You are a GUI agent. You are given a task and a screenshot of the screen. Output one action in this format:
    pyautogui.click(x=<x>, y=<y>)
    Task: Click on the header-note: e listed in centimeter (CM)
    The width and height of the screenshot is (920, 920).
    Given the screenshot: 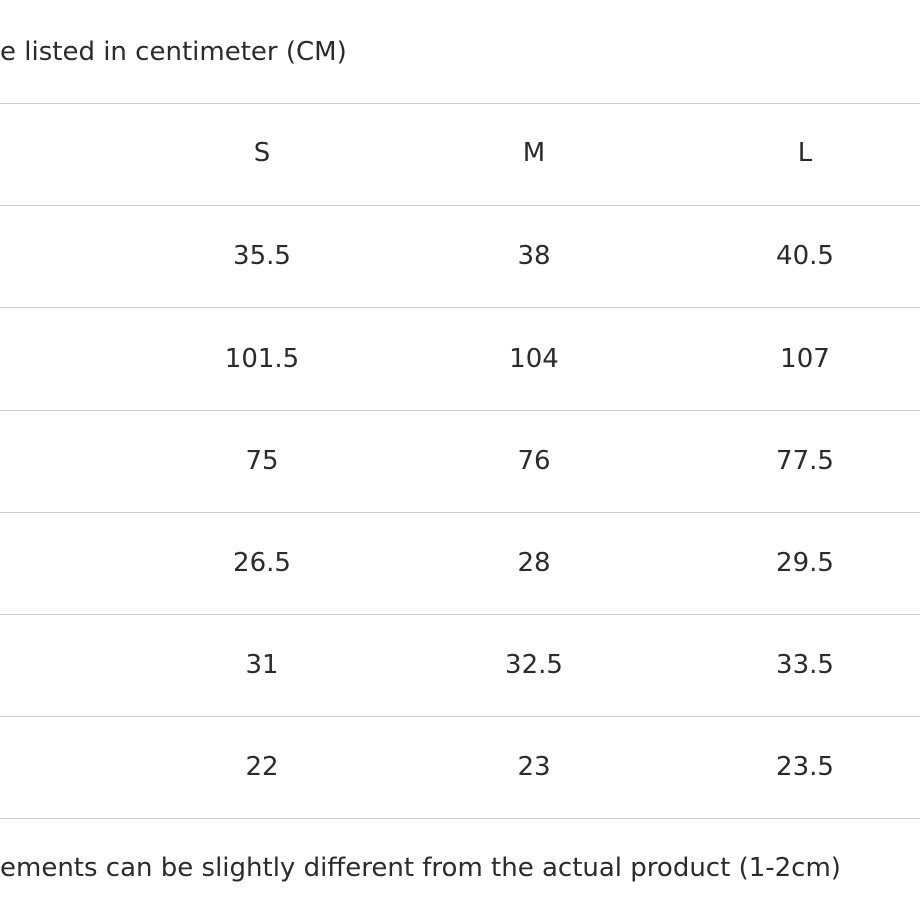 What is the action you would take?
    pyautogui.click(x=173, y=52)
    